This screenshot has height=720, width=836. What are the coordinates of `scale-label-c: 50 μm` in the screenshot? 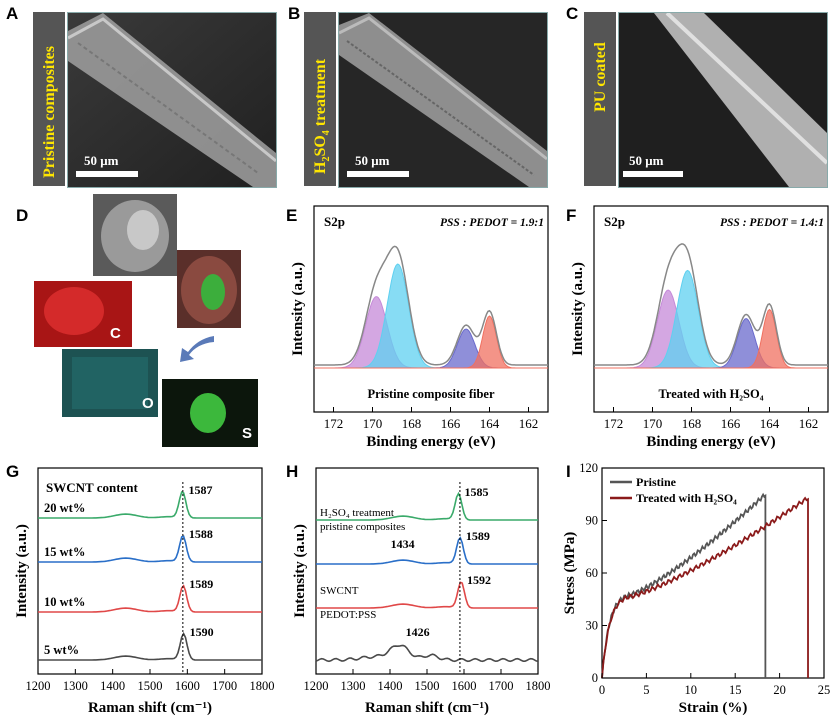 It's located at (646, 160).